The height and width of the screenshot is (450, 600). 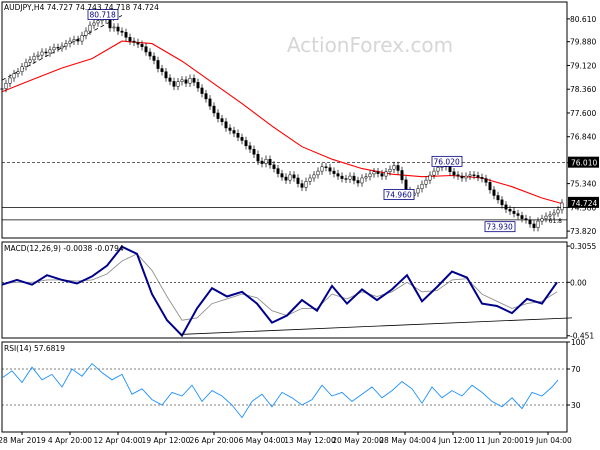 I want to click on price-annotation-label: 80.718, so click(x=103, y=15).